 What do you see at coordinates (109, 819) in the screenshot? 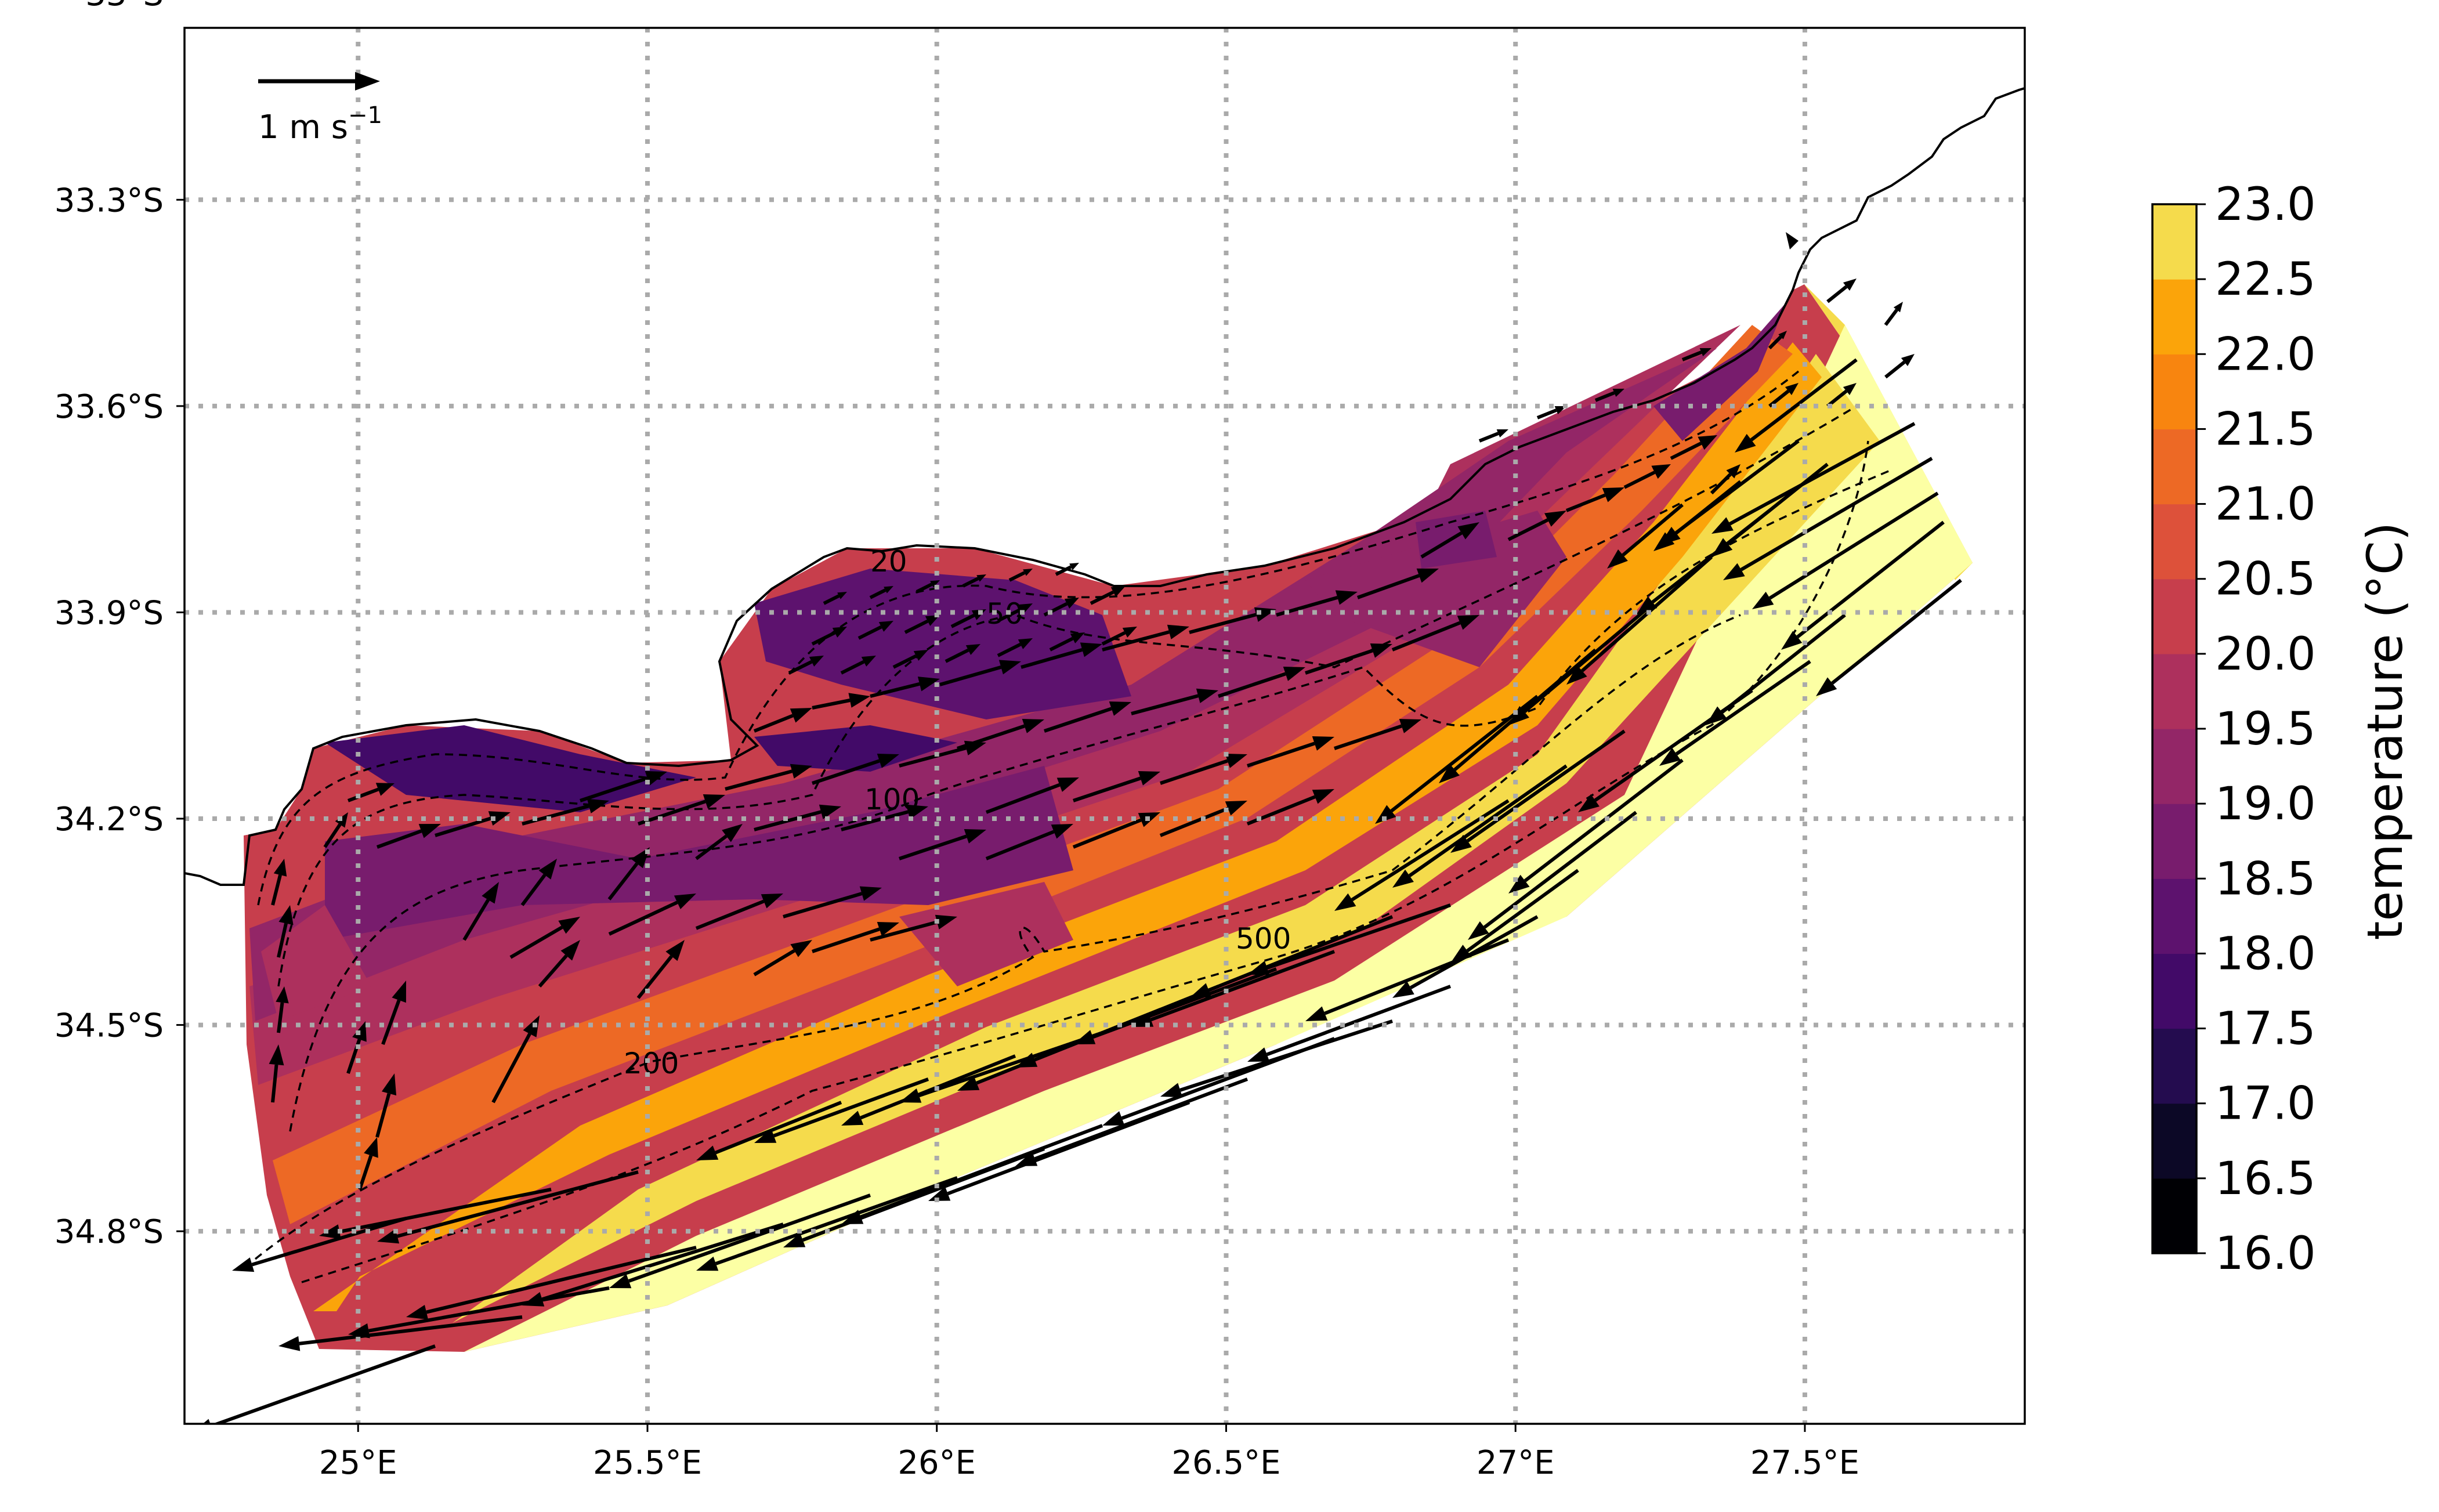
I see `lat-tick-label: 34.2°S` at bounding box center [109, 819].